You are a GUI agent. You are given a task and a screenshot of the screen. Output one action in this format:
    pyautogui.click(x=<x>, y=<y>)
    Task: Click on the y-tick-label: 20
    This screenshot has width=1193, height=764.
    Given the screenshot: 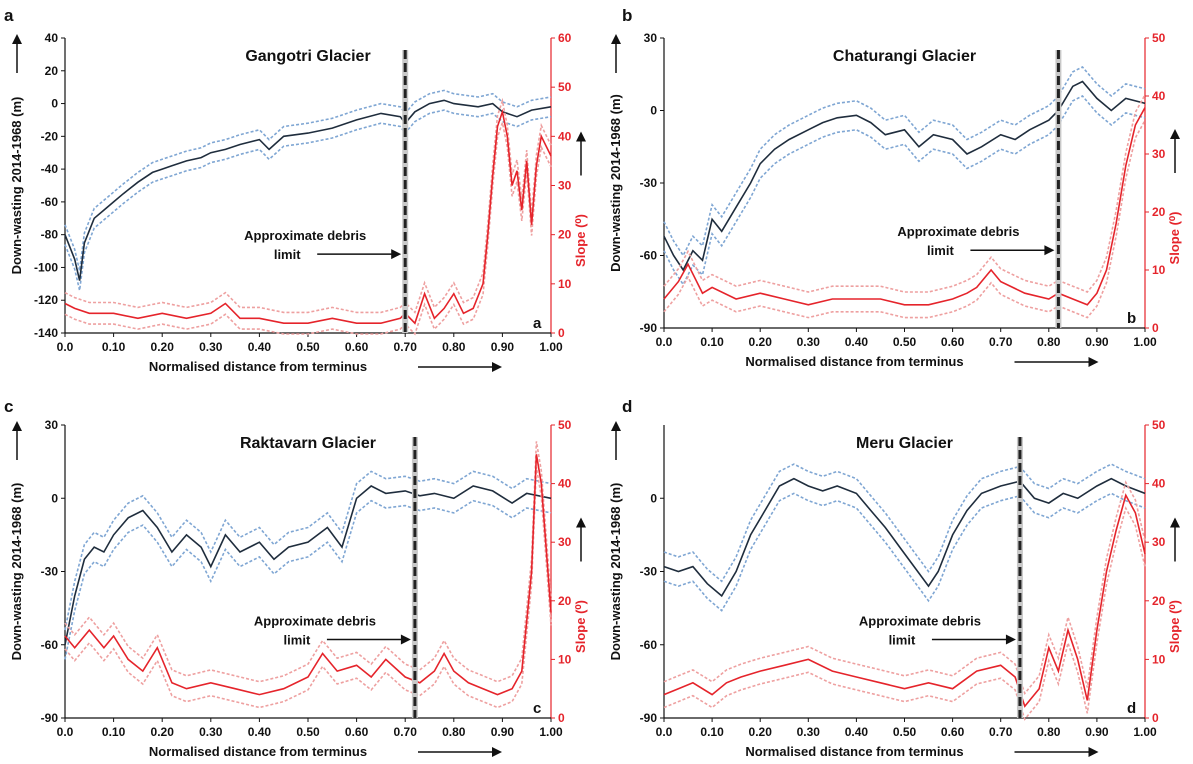 What is the action you would take?
    pyautogui.click(x=52, y=71)
    